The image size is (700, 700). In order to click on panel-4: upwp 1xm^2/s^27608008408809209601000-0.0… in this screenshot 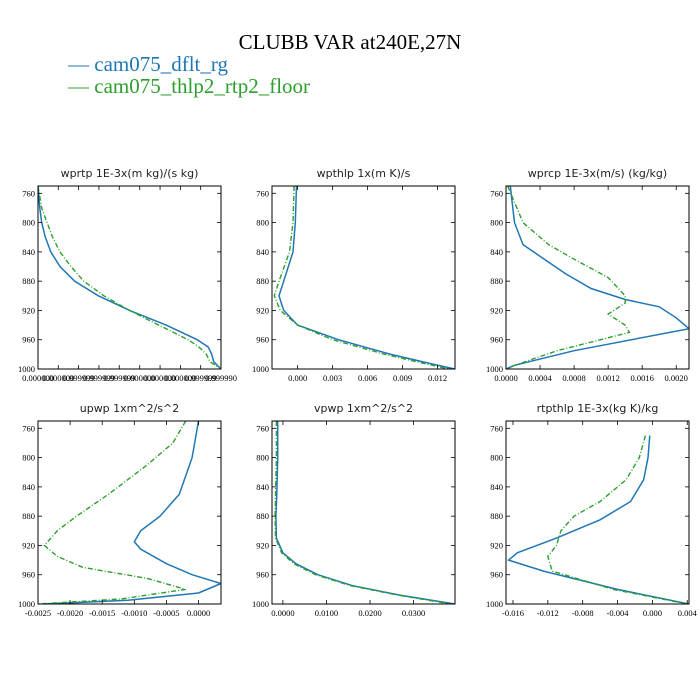, I will do `click(120, 510)`.